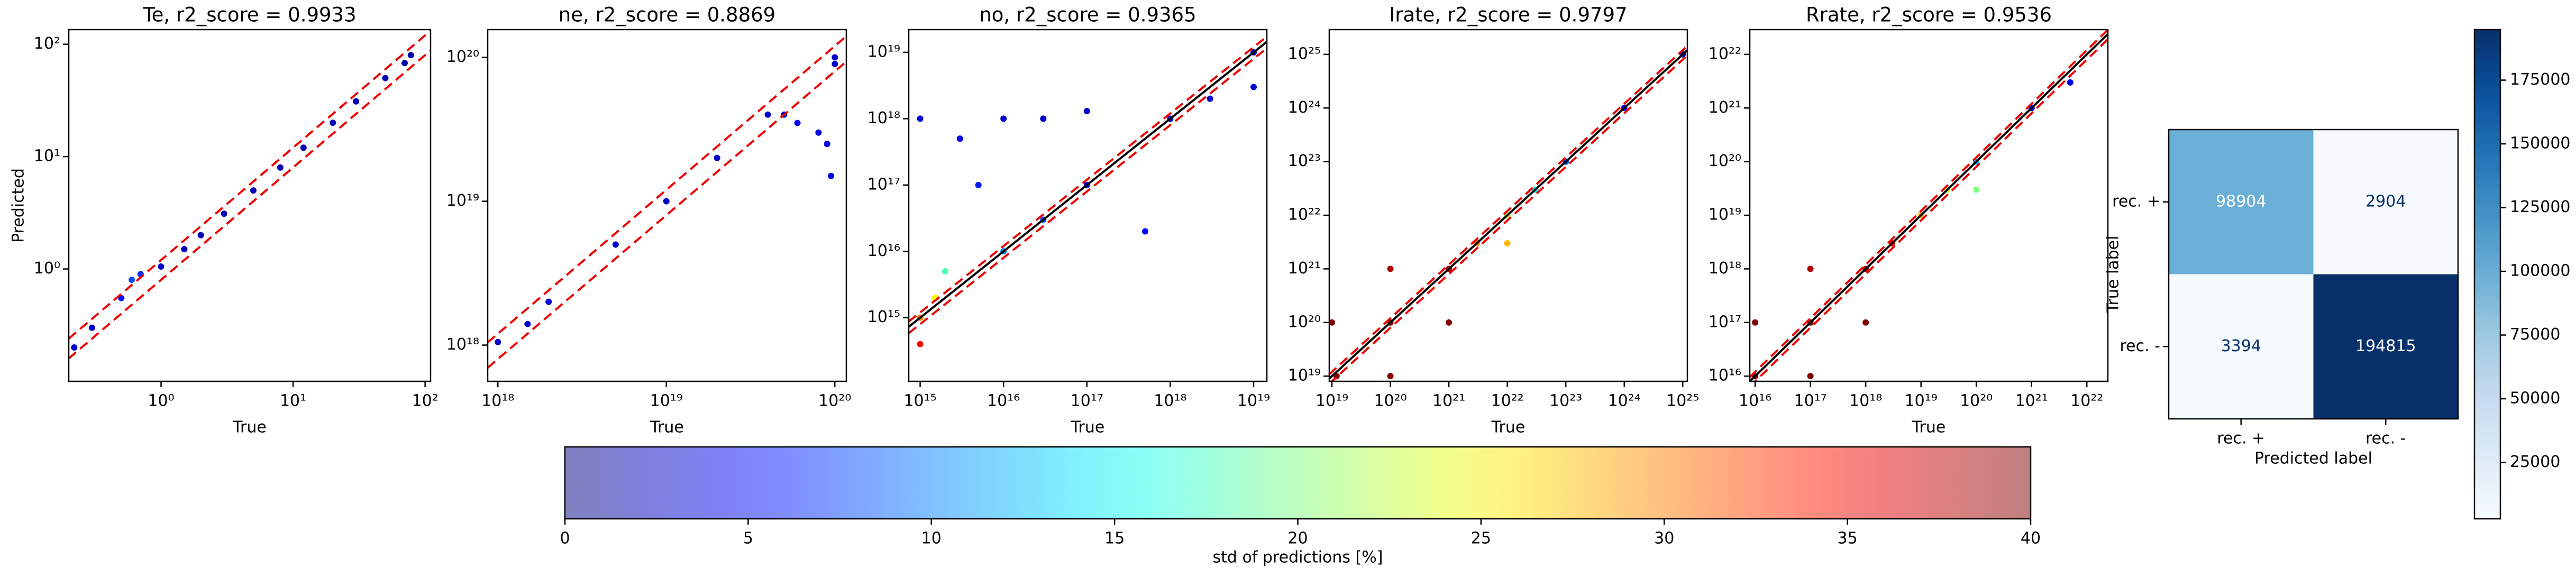 The height and width of the screenshot is (577, 2576). I want to click on x-tick-label: 10¹⁷, so click(1810, 401).